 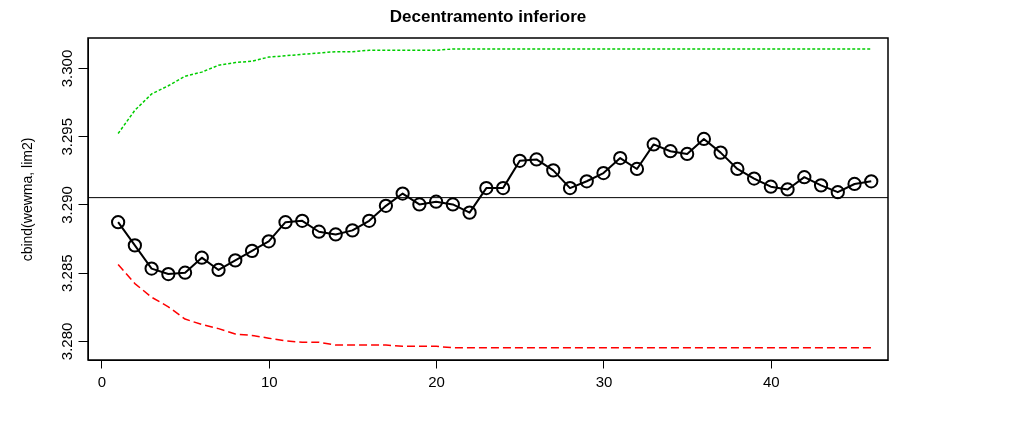 I want to click on chart-title: Decentramento inferiore, so click(x=488, y=16).